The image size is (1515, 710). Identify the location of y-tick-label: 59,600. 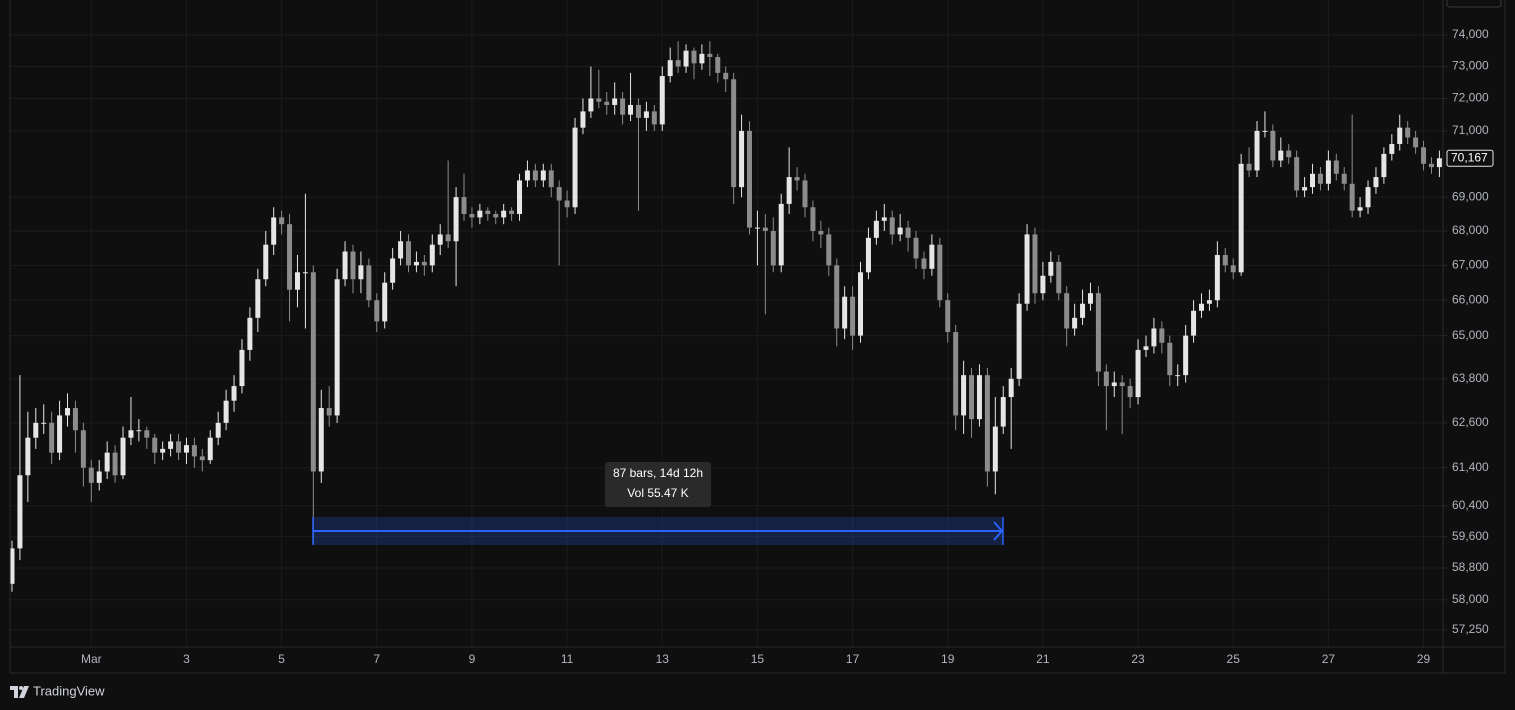
(1470, 536).